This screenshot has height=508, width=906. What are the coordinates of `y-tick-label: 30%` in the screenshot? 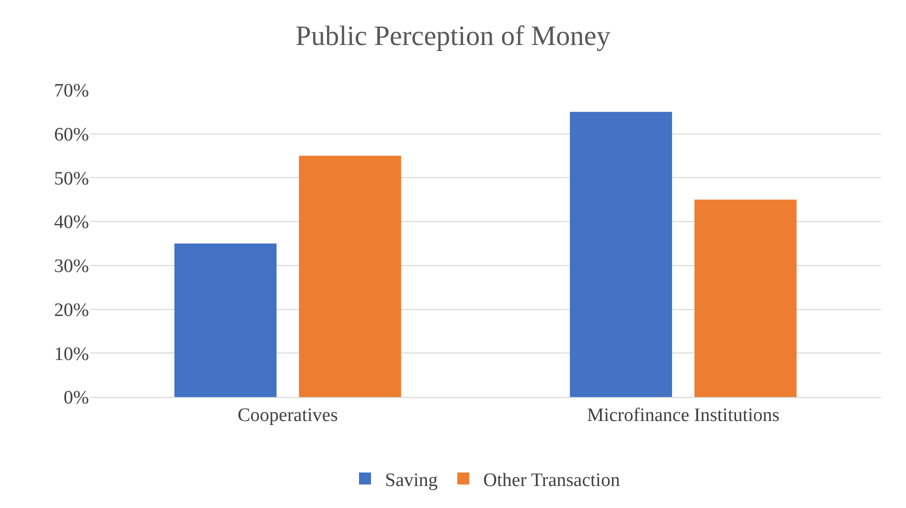 It's located at (72, 267).